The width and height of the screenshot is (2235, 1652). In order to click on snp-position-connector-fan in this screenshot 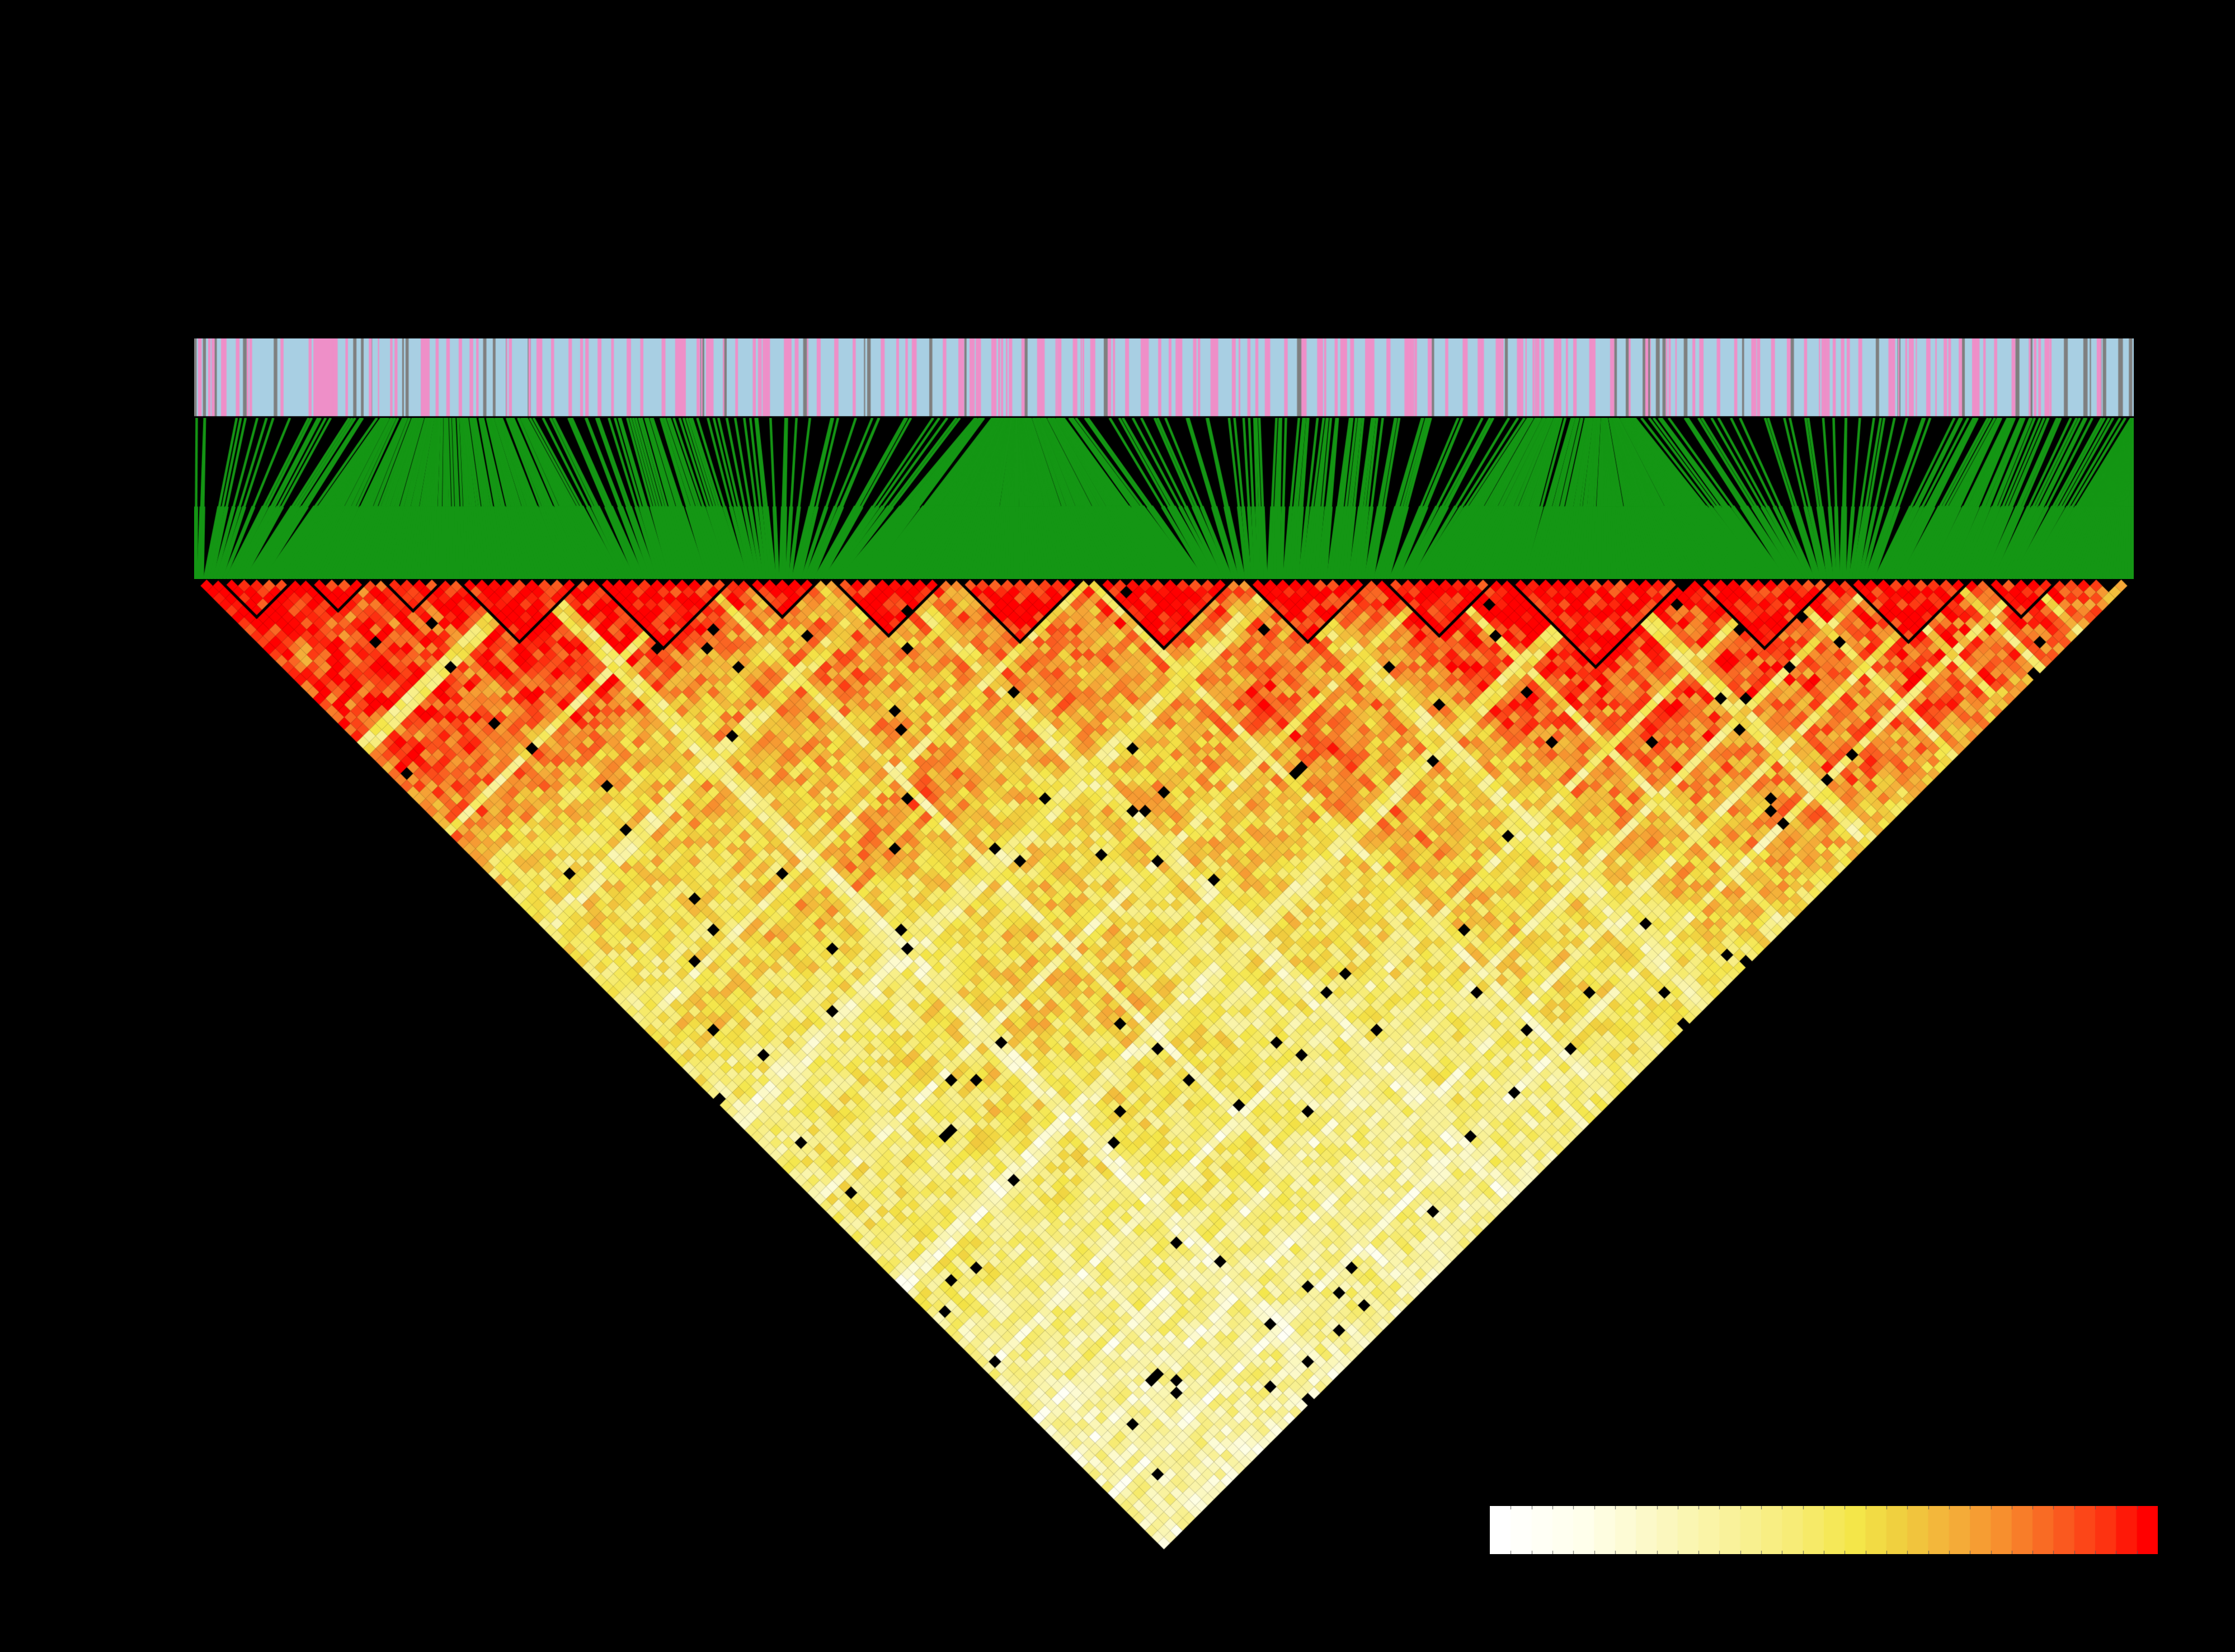, I will do `click(1164, 499)`.